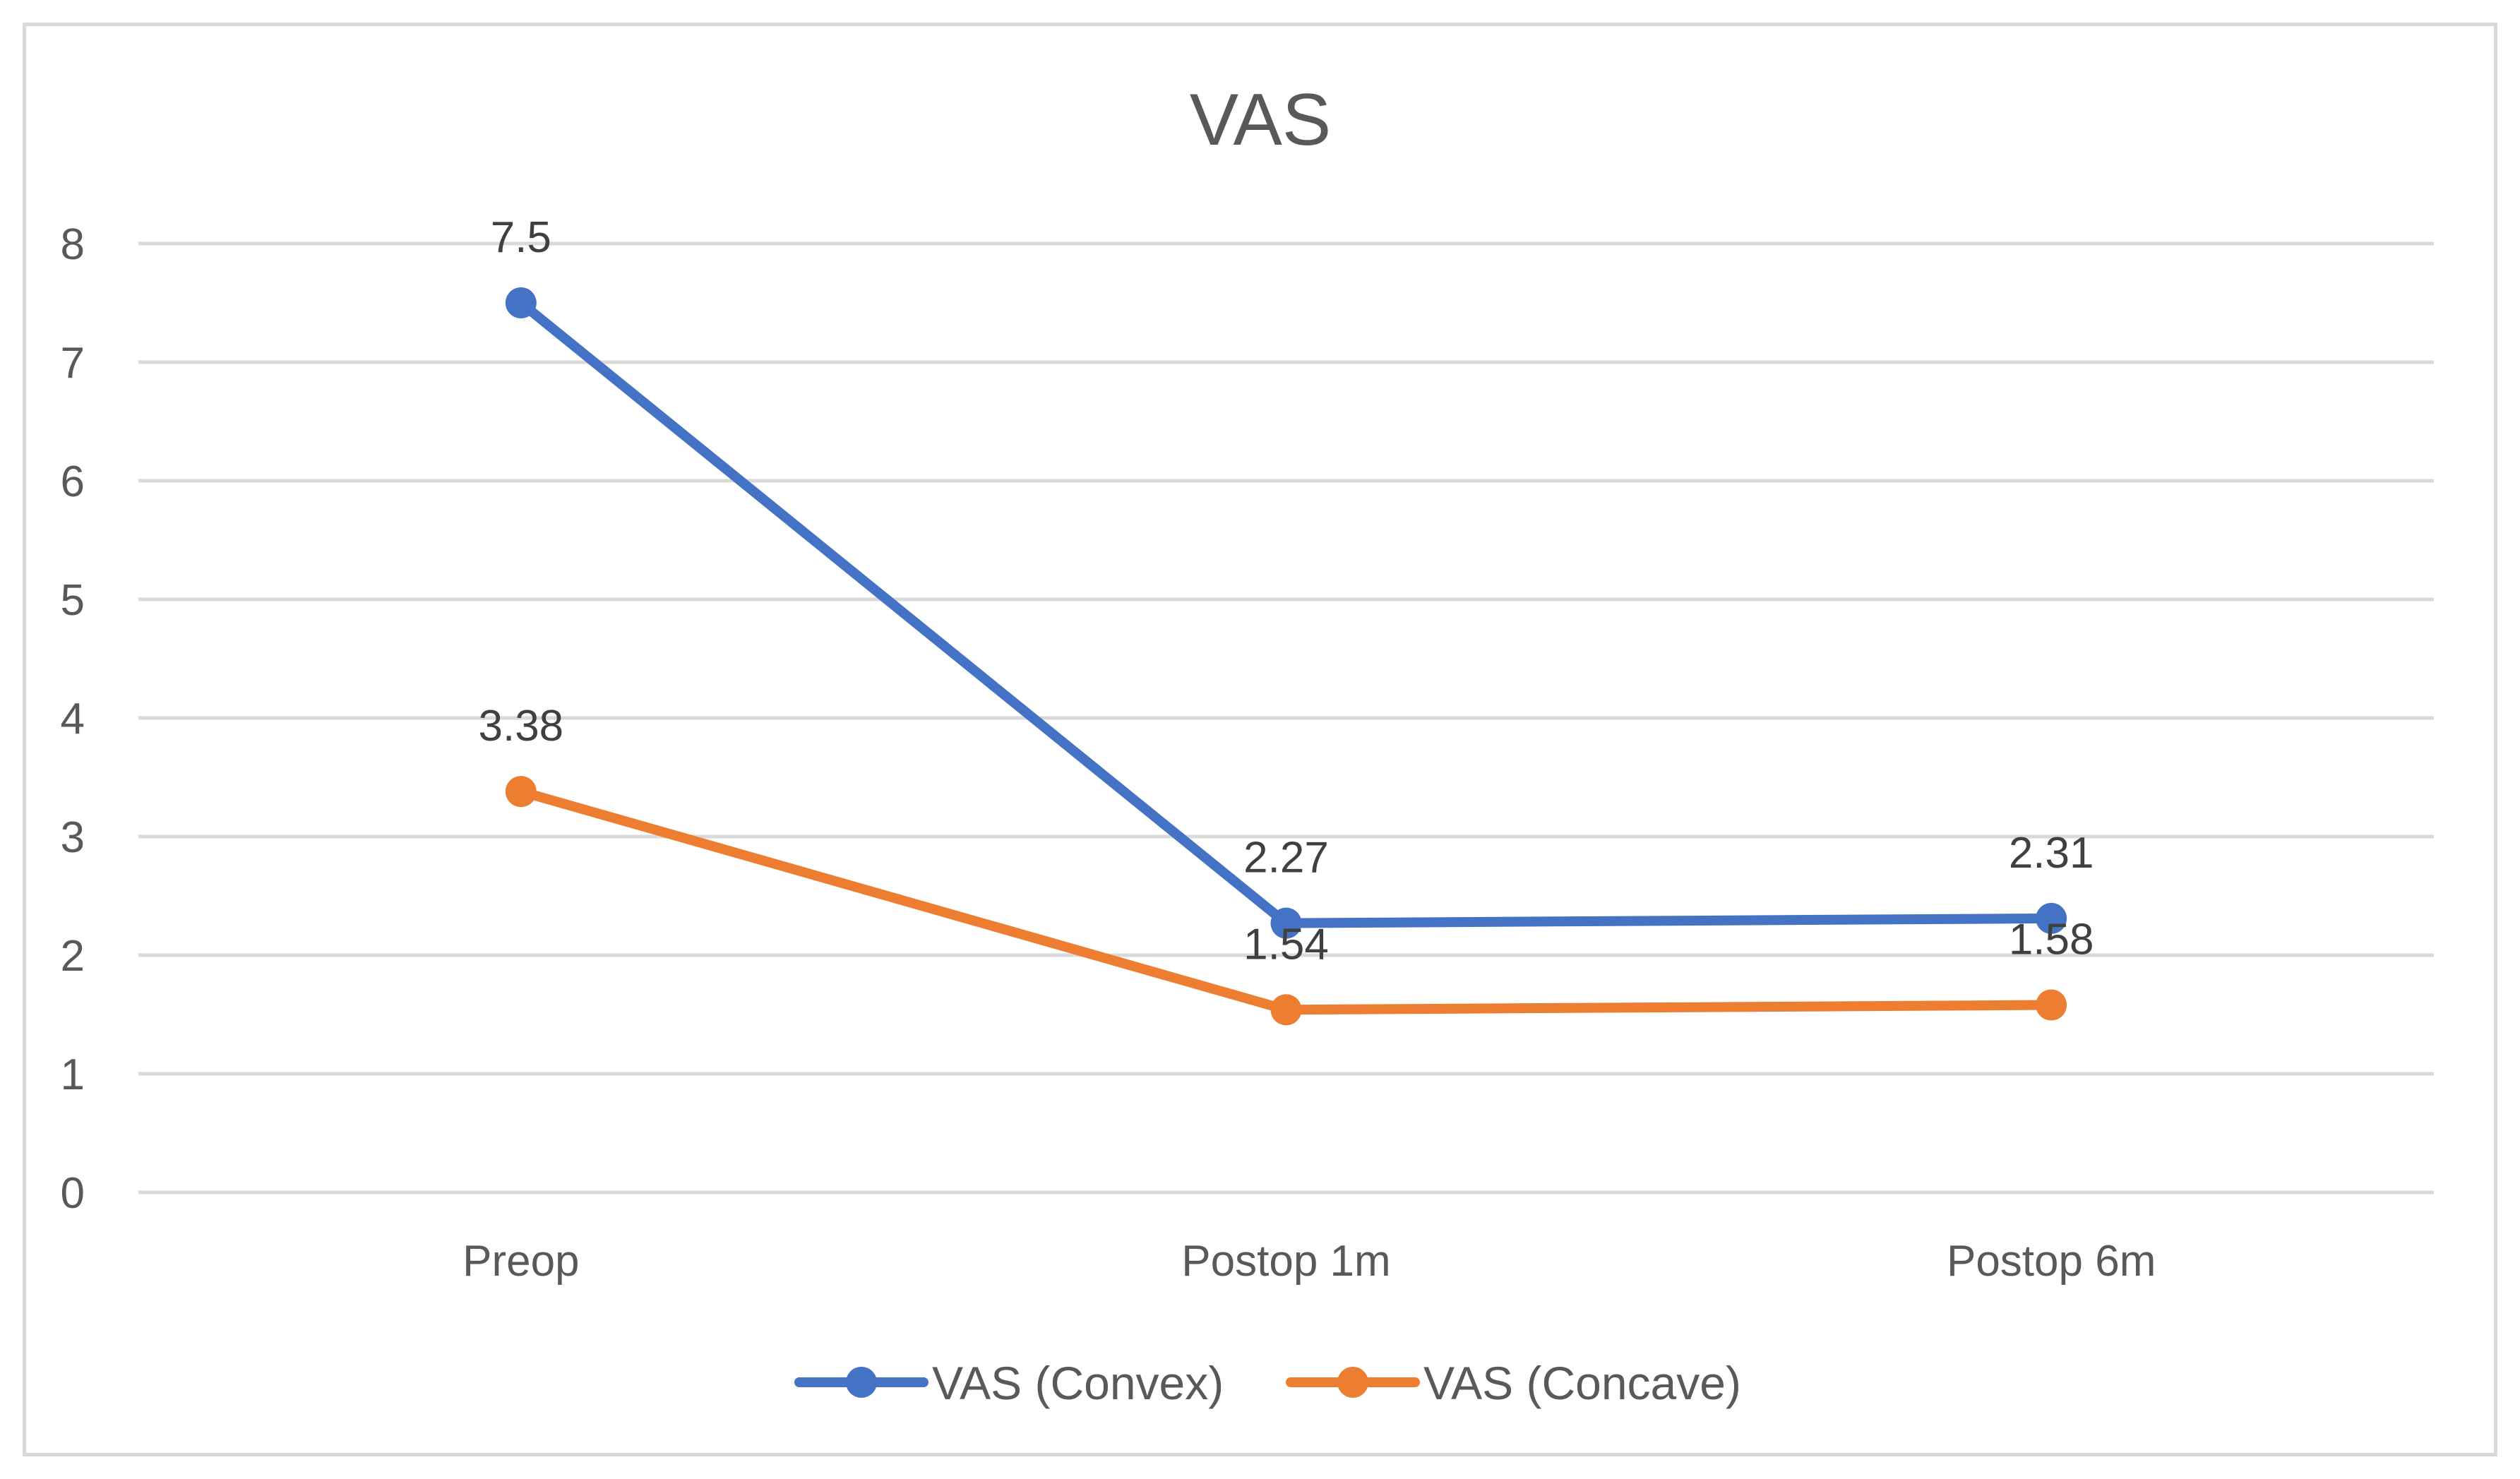 The height and width of the screenshot is (1479, 2520). Describe the element at coordinates (73, 244) in the screenshot. I see `y-tick-label-8: 8` at that location.